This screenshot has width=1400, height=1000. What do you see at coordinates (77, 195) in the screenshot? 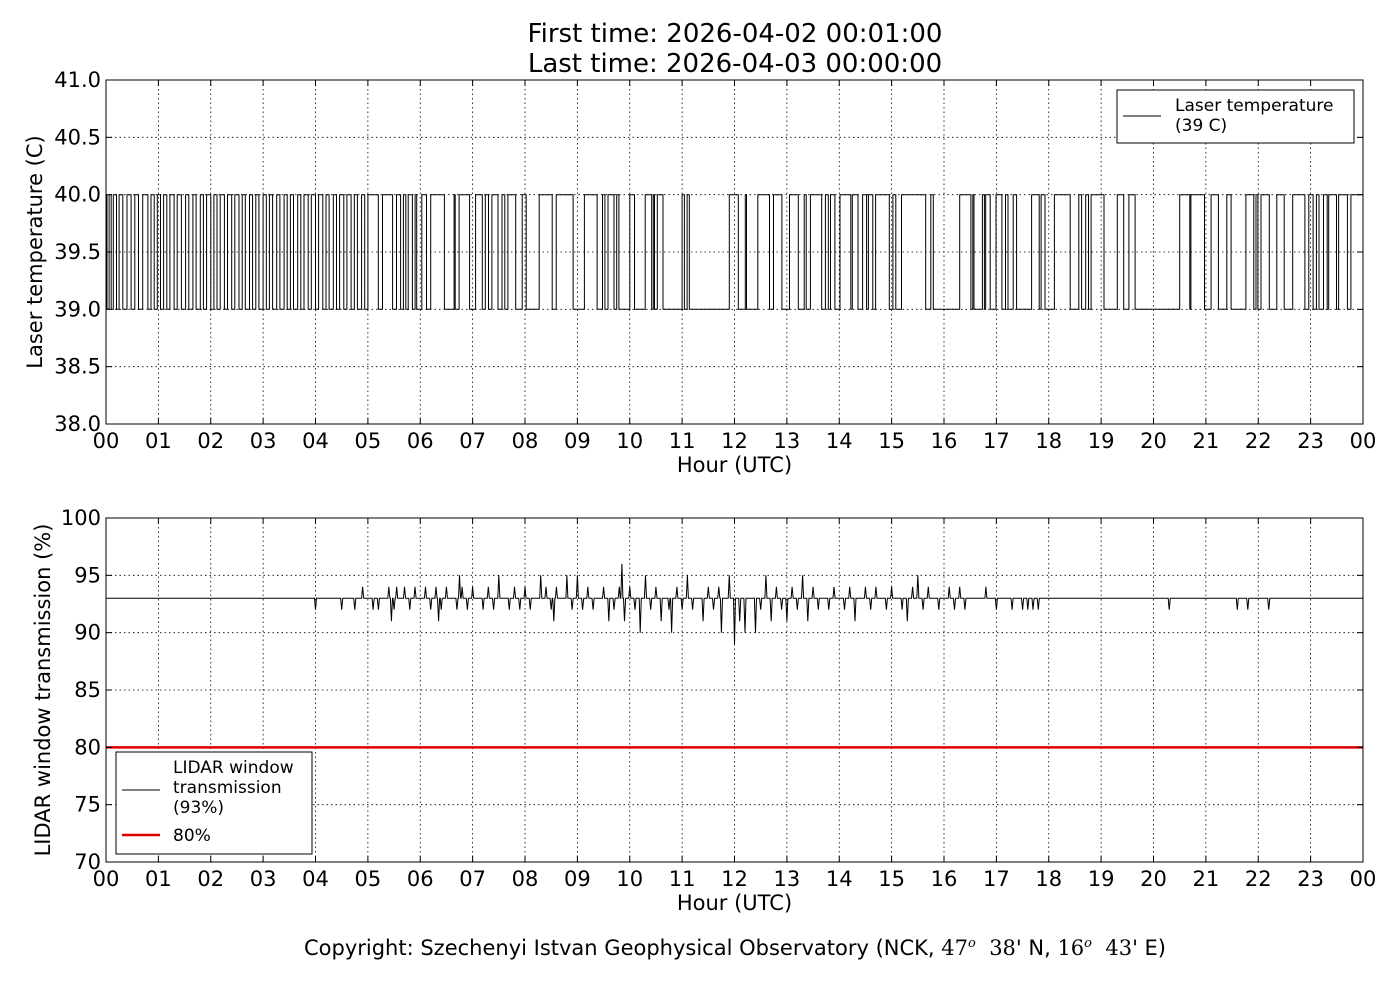
I see `y-tick-label: 40.0` at bounding box center [77, 195].